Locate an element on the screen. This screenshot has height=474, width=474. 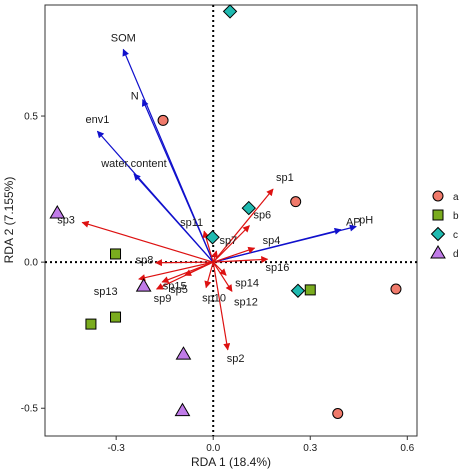
legend-label-b: b is located at coordinates (456, 216).